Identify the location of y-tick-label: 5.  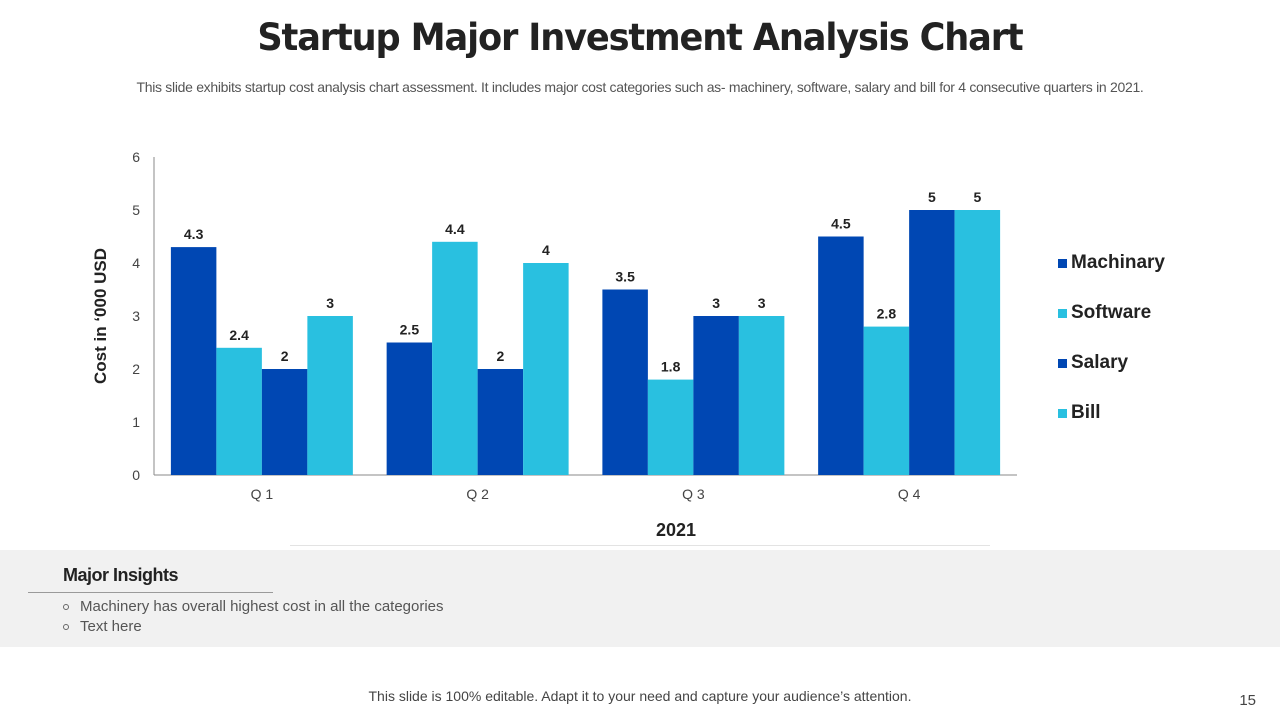
(136, 210).